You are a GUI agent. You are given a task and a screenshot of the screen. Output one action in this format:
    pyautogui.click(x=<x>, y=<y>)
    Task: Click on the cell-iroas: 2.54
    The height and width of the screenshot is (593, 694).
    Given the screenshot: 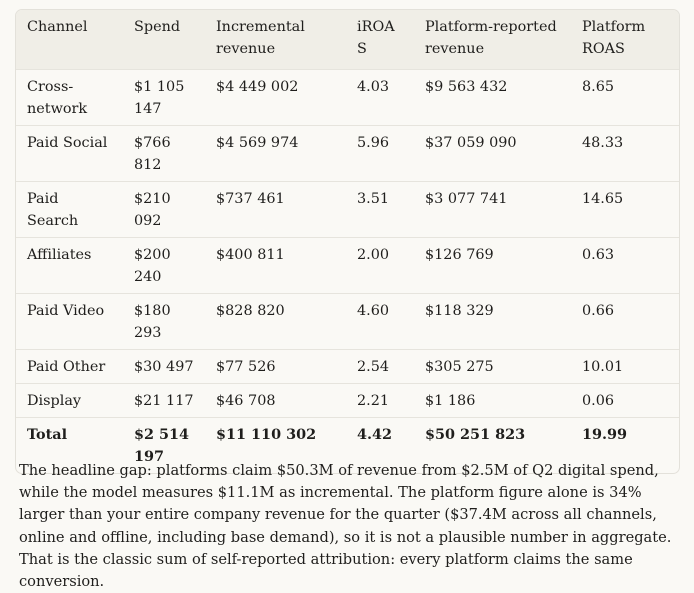 What is the action you would take?
    pyautogui.click(x=380, y=366)
    